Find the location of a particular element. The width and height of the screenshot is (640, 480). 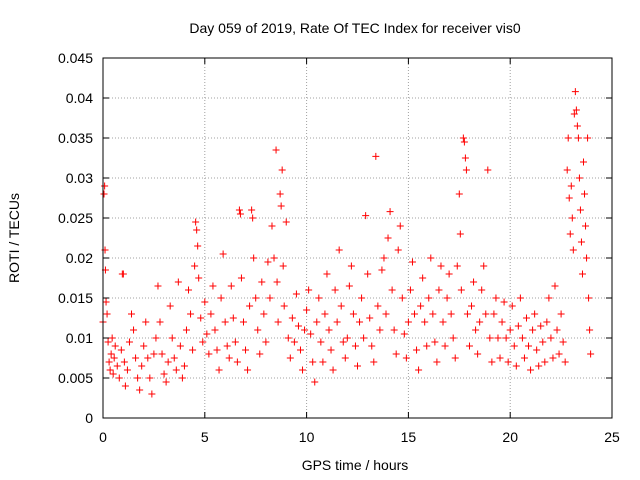

y-axis-label: ROTI / TECUs is located at coordinates (14, 238).